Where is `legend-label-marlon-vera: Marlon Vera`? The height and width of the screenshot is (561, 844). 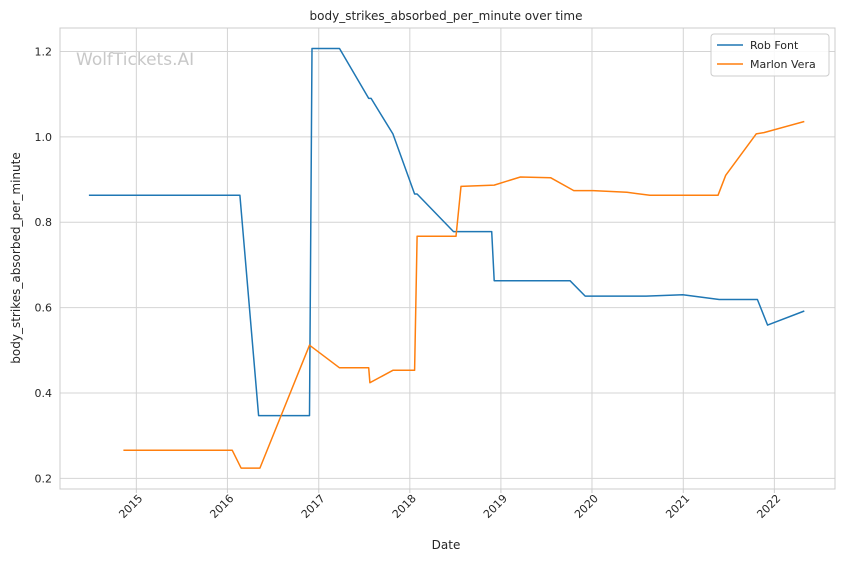
legend-label-marlon-vera: Marlon Vera is located at coordinates (783, 64).